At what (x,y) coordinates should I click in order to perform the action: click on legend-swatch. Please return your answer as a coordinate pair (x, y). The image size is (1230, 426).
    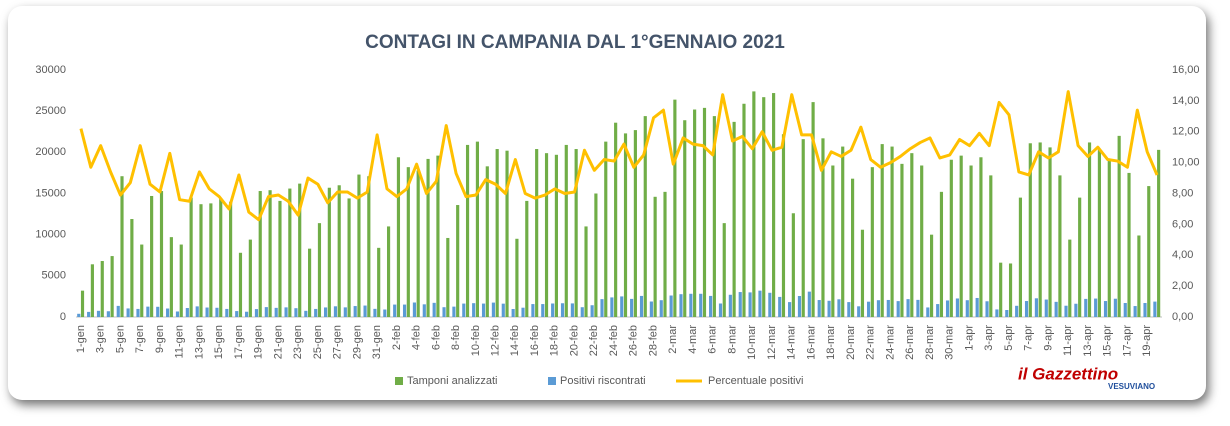
    Looking at the image, I should click on (552, 381).